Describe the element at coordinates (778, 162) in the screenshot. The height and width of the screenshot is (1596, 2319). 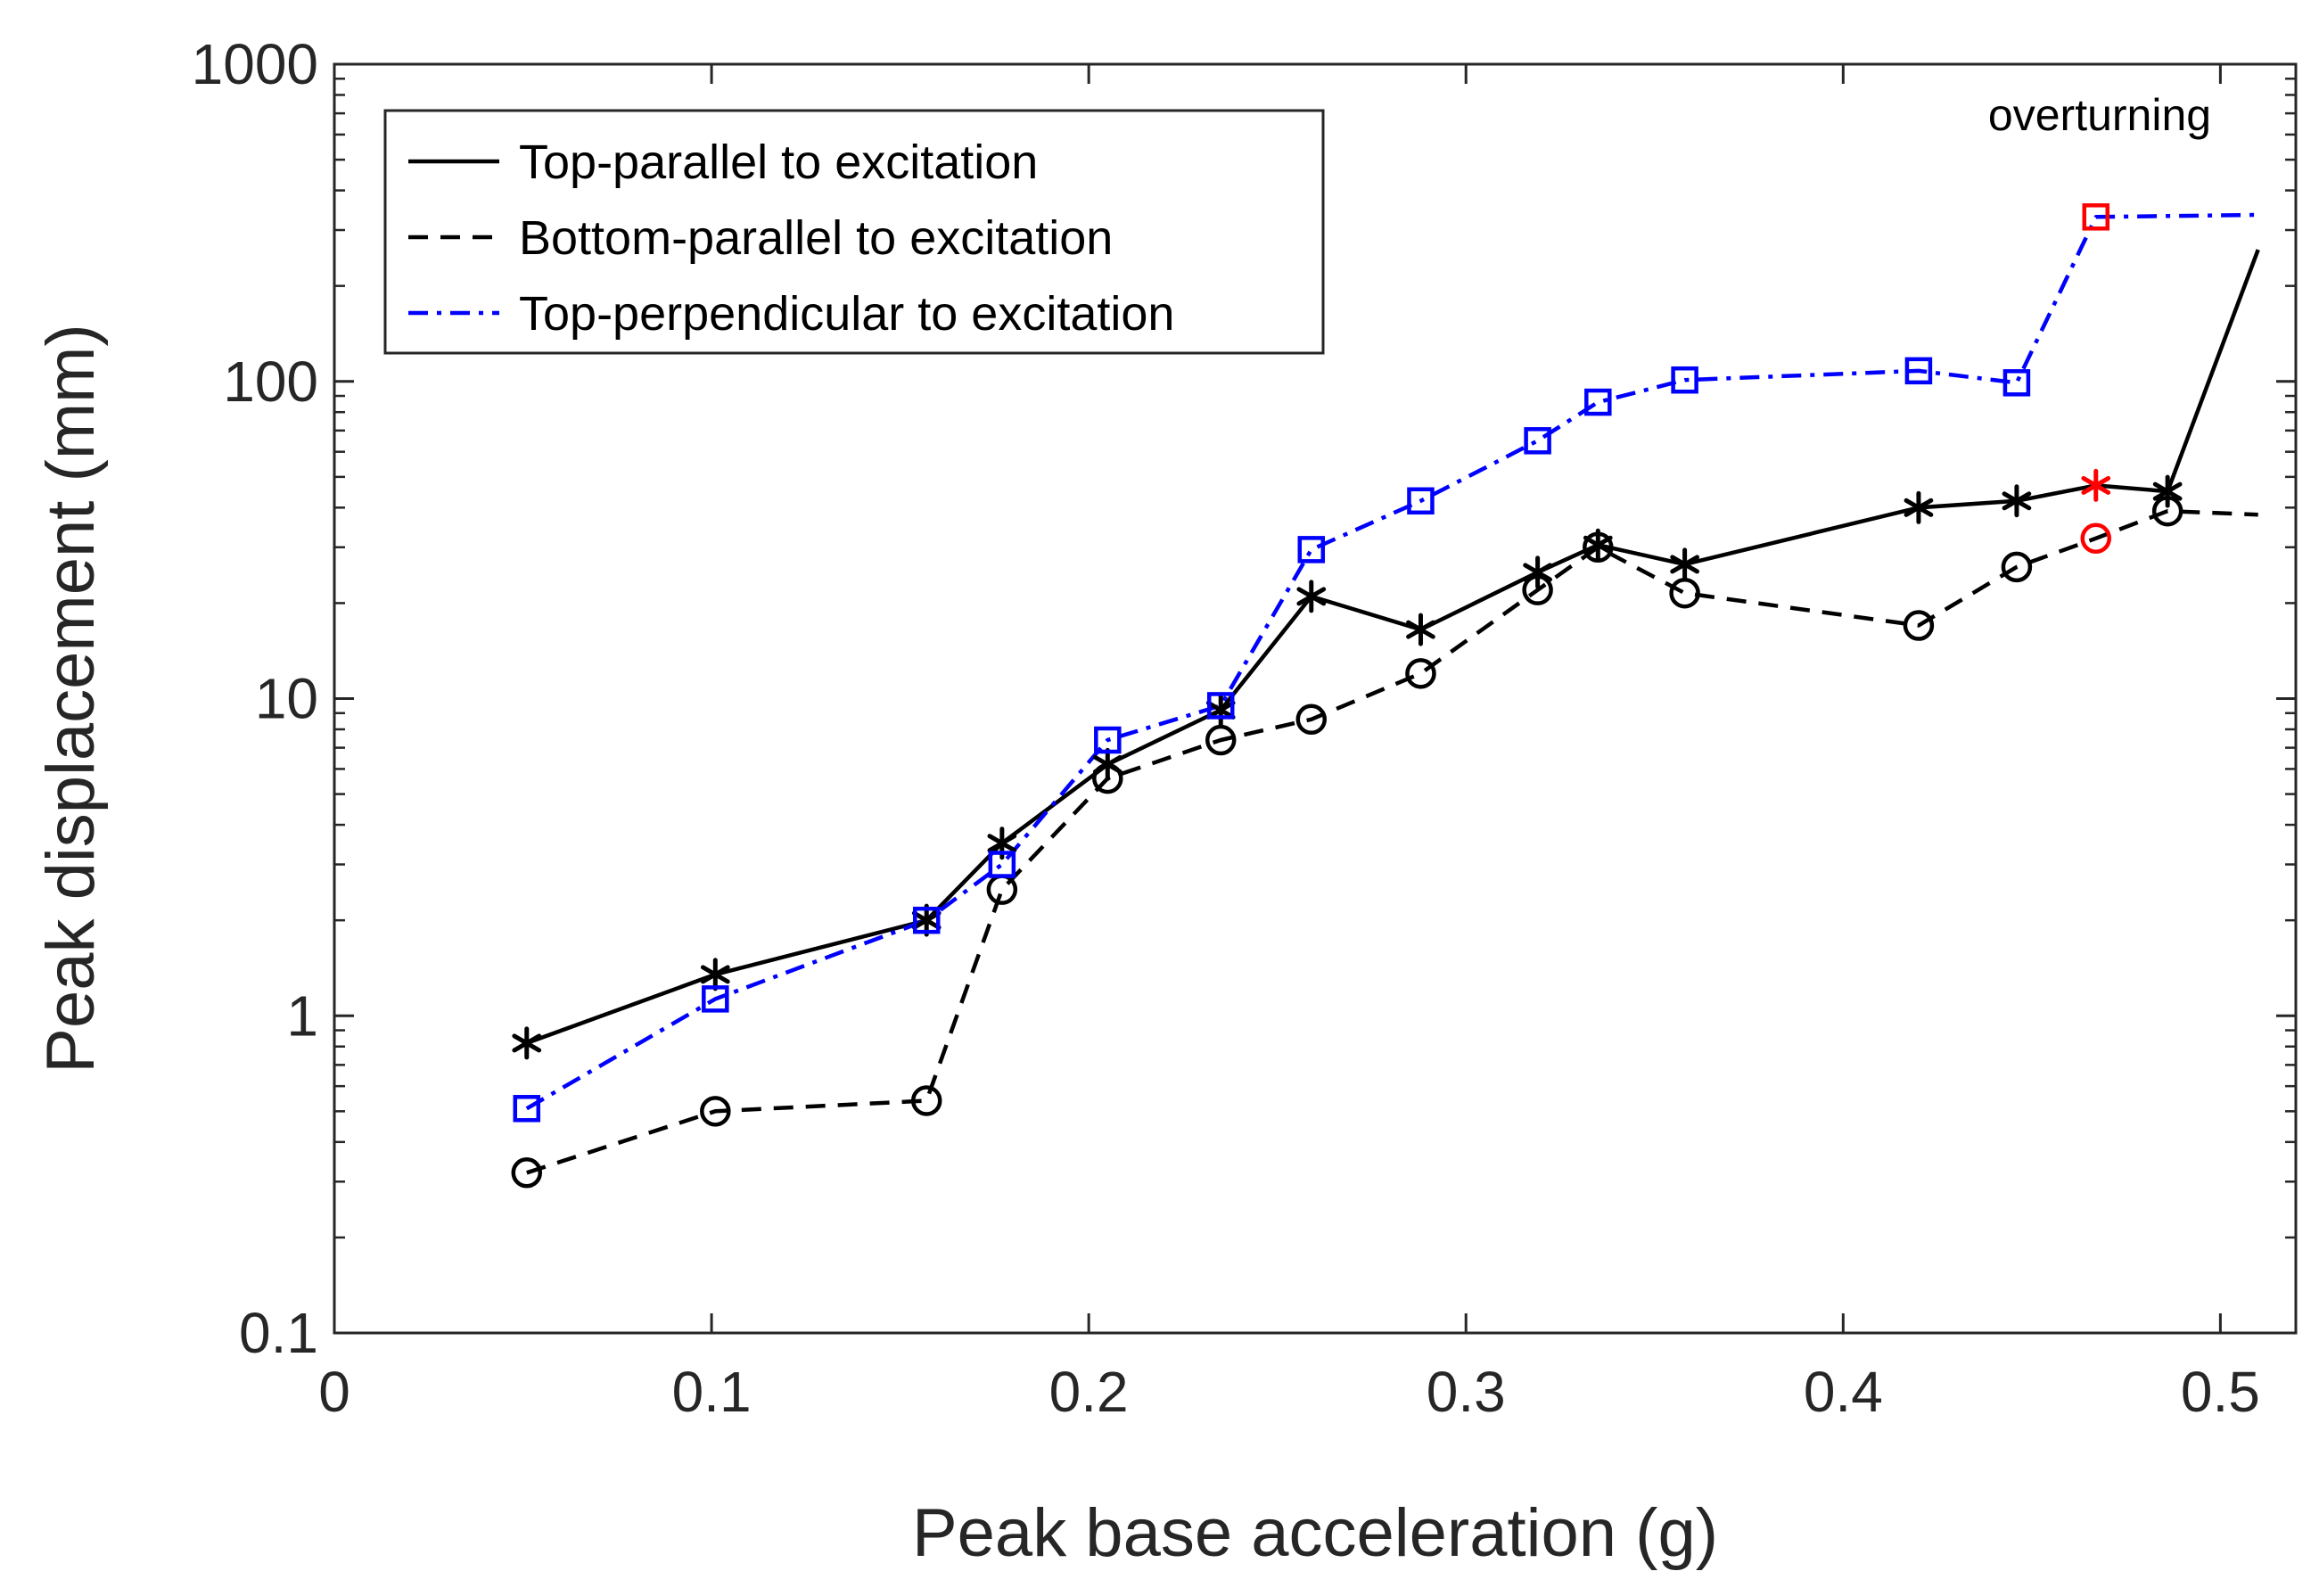
I see `legend-label-0: Top-parallel to excitation` at that location.